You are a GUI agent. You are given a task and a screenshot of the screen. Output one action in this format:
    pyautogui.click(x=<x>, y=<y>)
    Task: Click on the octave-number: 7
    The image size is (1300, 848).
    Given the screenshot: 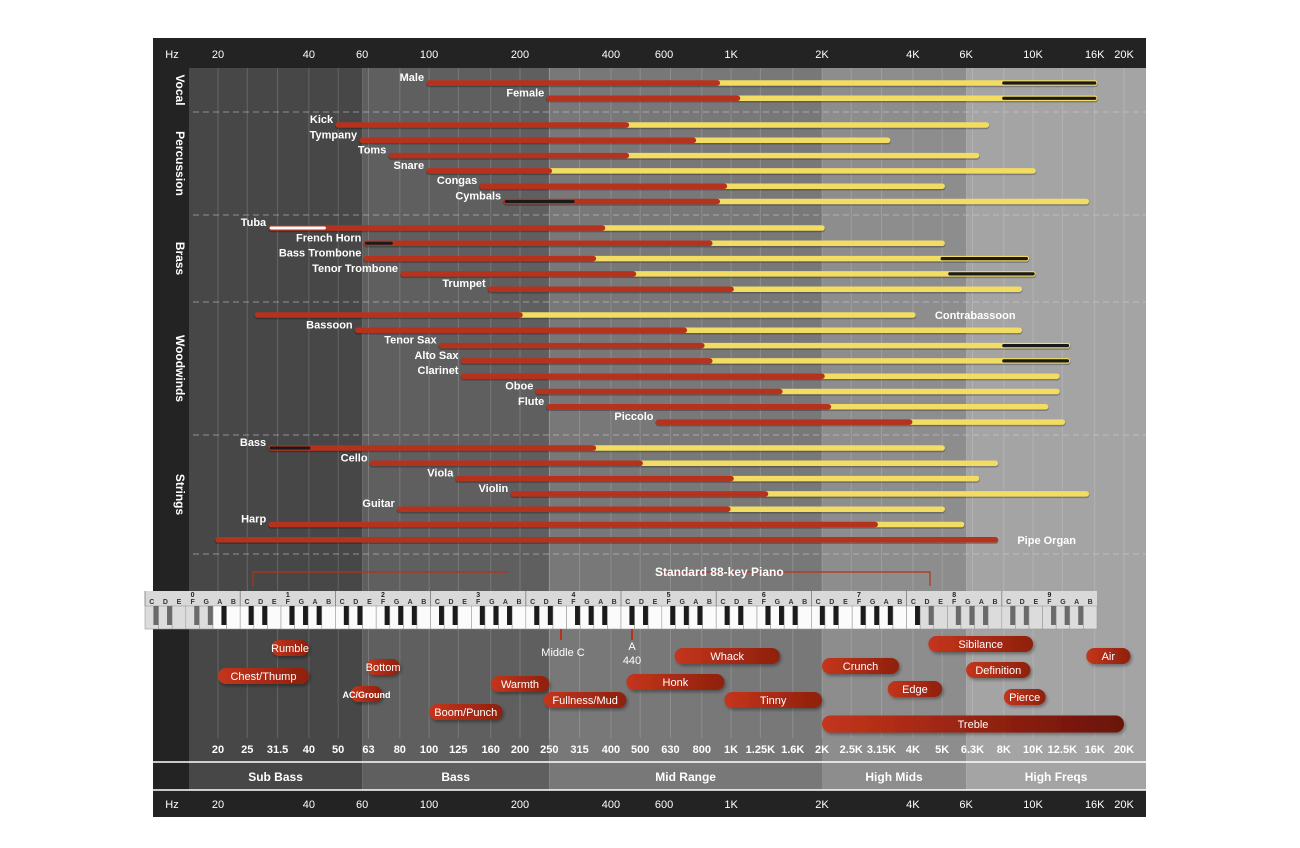 What is the action you would take?
    pyautogui.click(x=859, y=595)
    